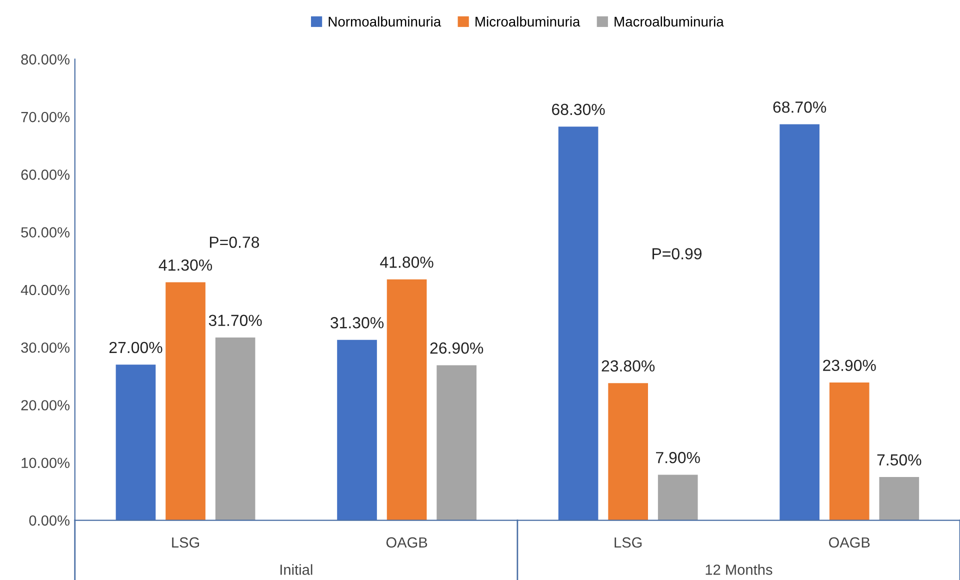 The image size is (960, 580). I want to click on y-tick-label: 40.00%, so click(45, 290).